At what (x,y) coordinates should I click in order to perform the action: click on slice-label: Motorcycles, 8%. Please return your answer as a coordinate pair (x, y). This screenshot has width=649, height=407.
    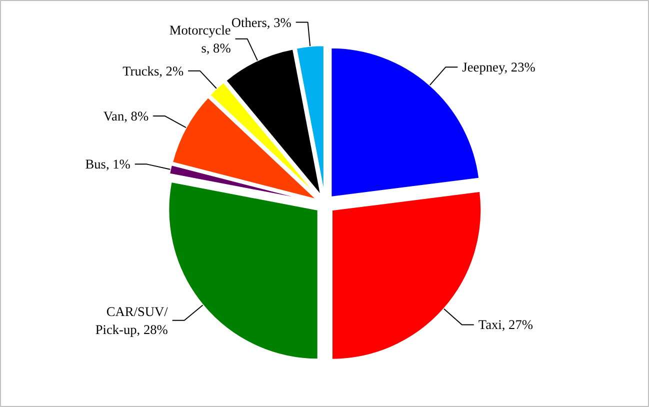
    Looking at the image, I should click on (200, 39).